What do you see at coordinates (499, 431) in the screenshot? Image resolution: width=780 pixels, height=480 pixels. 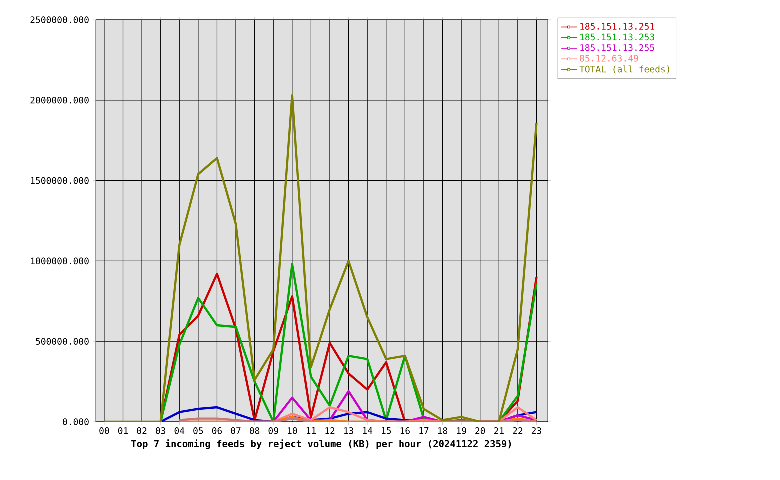 I see `x-tick-label: 21` at bounding box center [499, 431].